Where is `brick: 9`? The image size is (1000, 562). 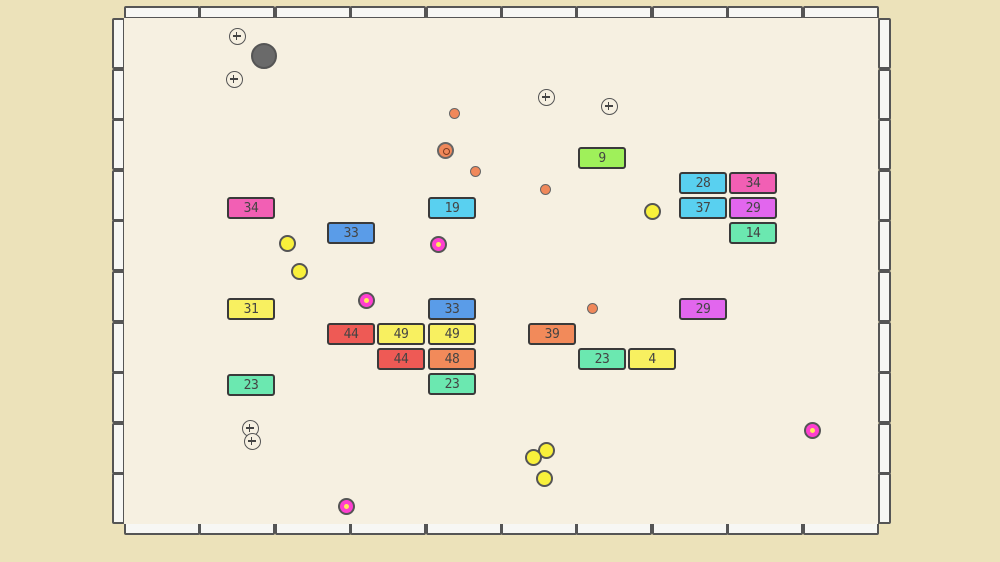
brick: 9 is located at coordinates (602, 158).